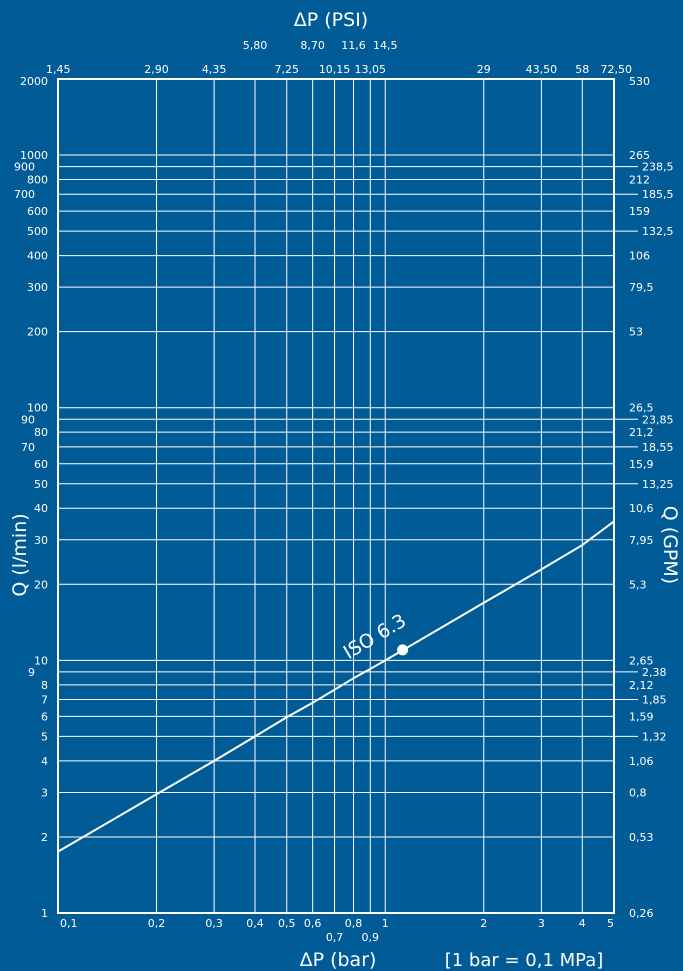  What do you see at coordinates (37, 231) in the screenshot?
I see `y-left-tick-label: 500` at bounding box center [37, 231].